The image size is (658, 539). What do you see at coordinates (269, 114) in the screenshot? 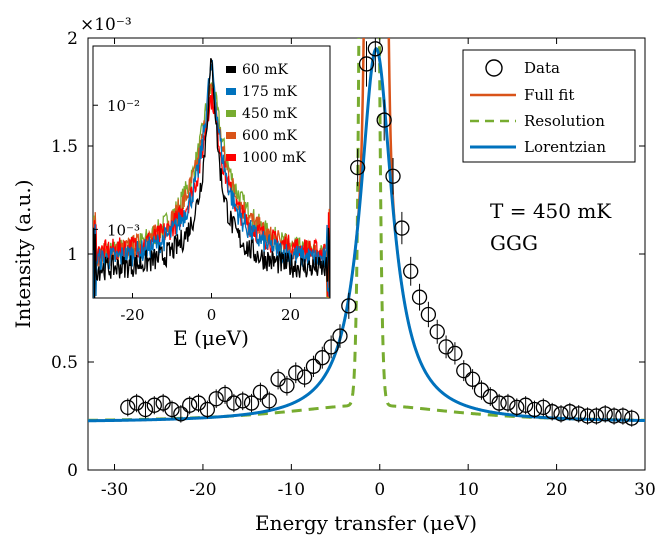
I see `inset-legend-label: 450 mK` at bounding box center [269, 114].